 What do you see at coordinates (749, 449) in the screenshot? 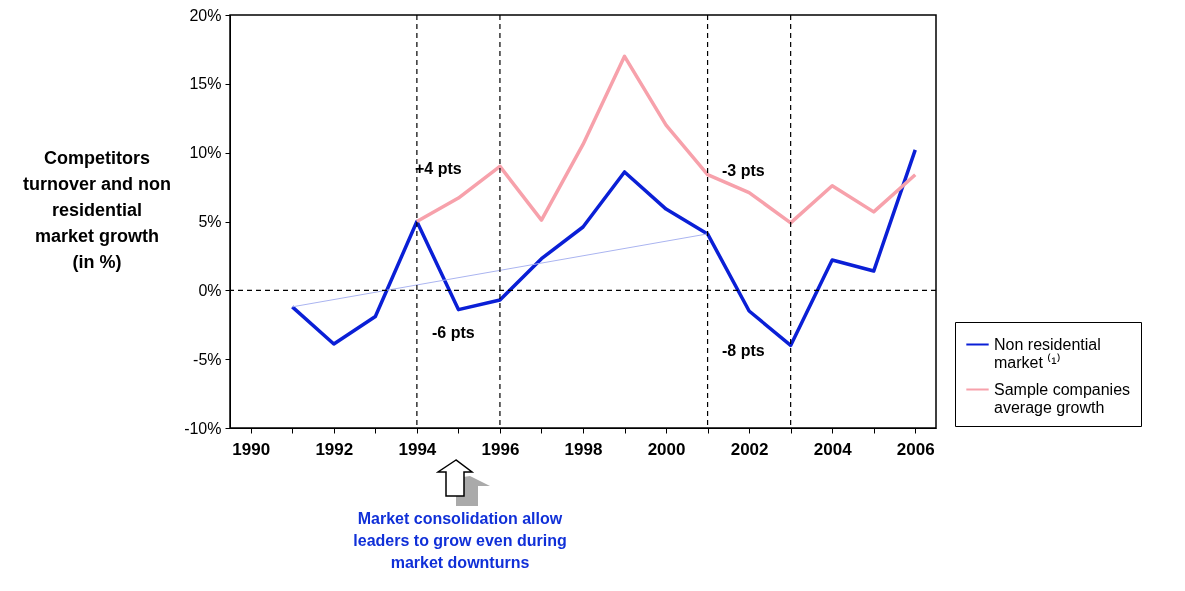
I see `x-tick-label: 2002` at bounding box center [749, 449].